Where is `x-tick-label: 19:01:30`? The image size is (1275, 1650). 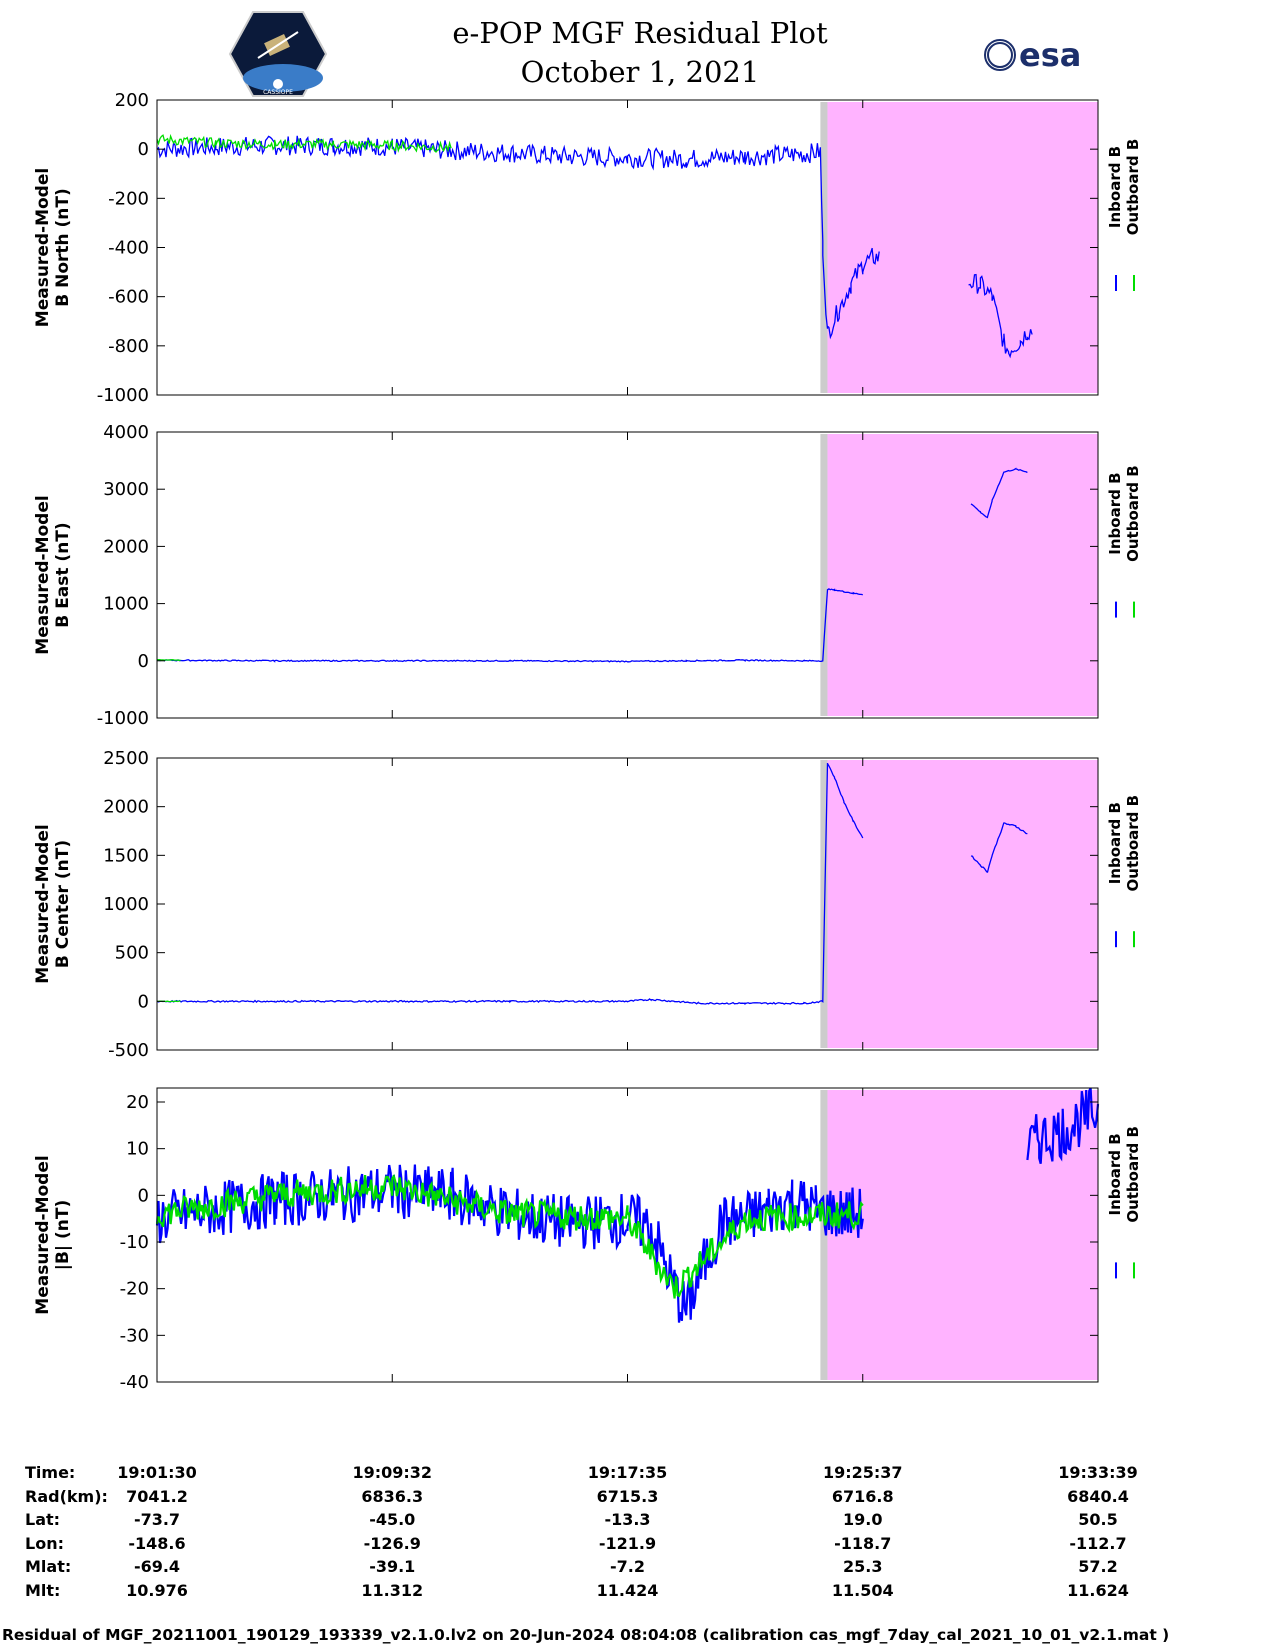 x-tick-label: 19:01:30 is located at coordinates (157, 1472).